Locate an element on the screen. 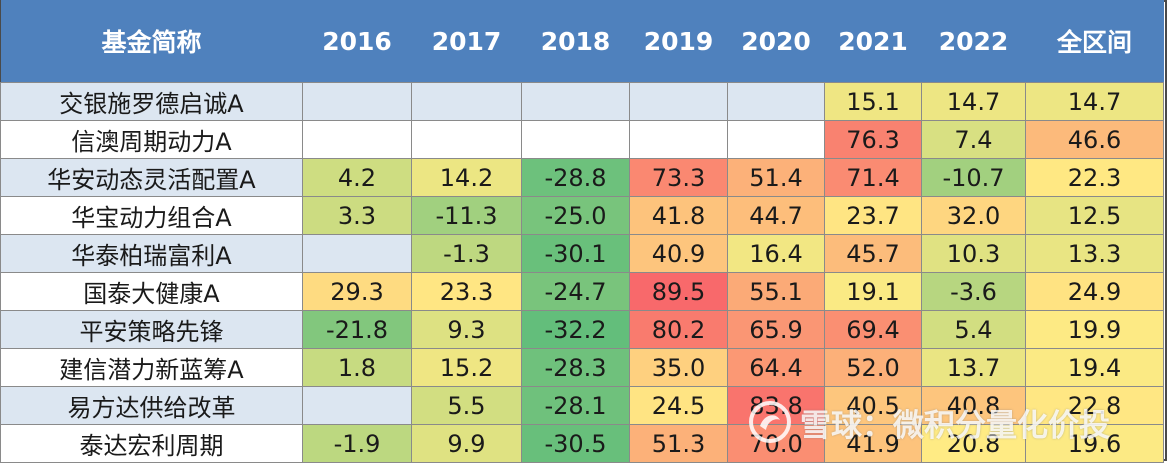 This screenshot has height=463, width=1167. value-cell: 32.0 is located at coordinates (973, 215).